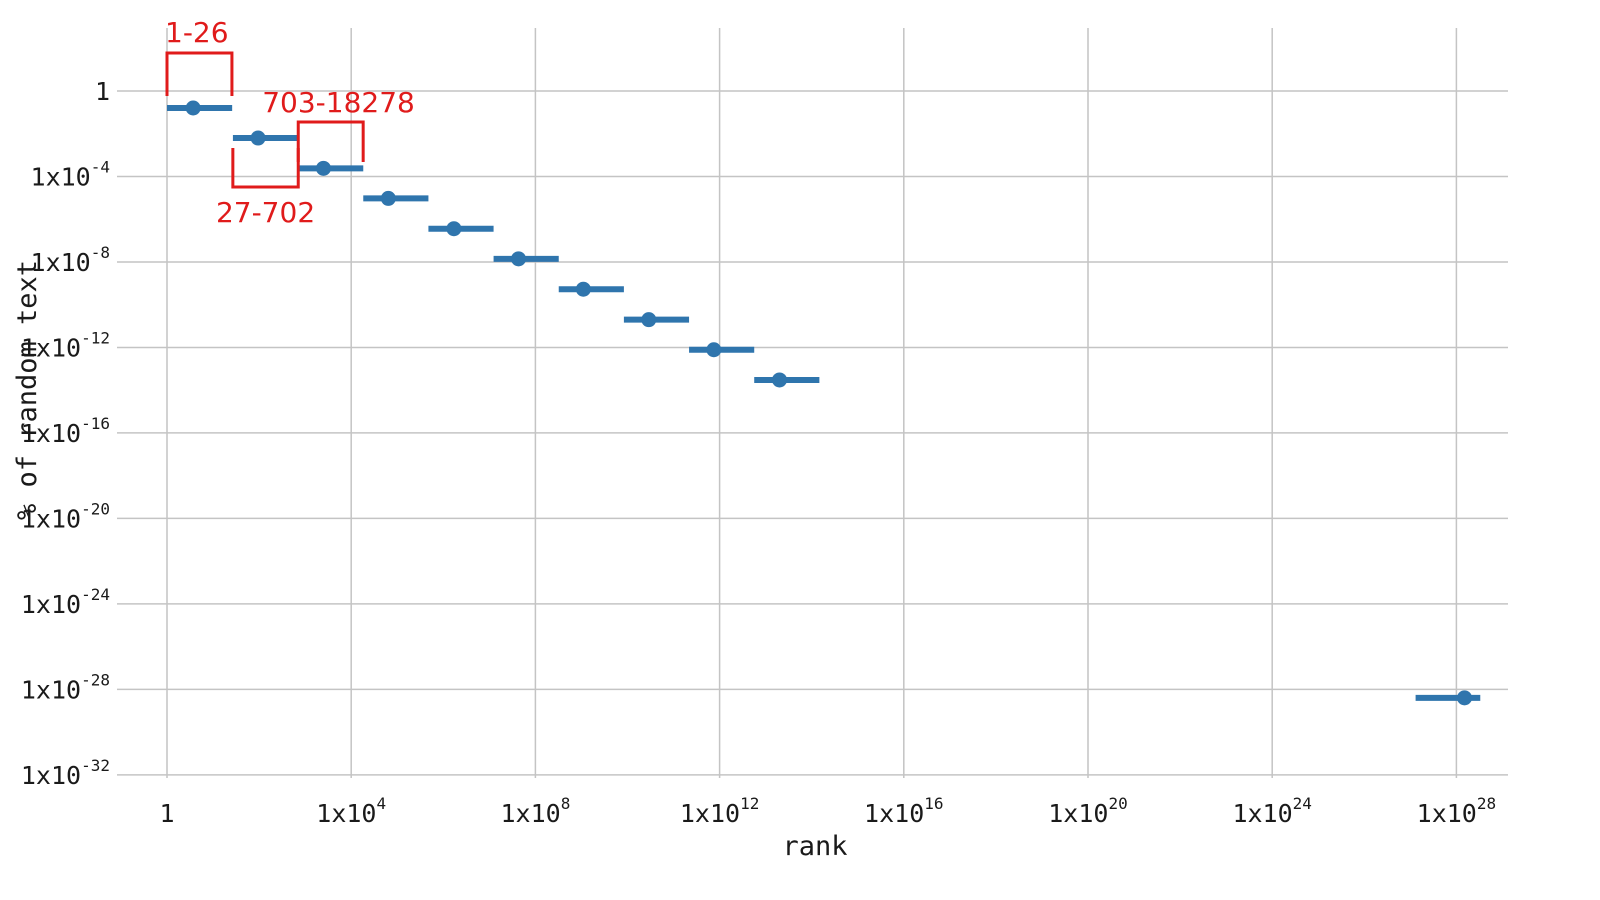 The image size is (1600, 900). I want to click on x-tick-label: 1x10²⁴, so click(1271, 811).